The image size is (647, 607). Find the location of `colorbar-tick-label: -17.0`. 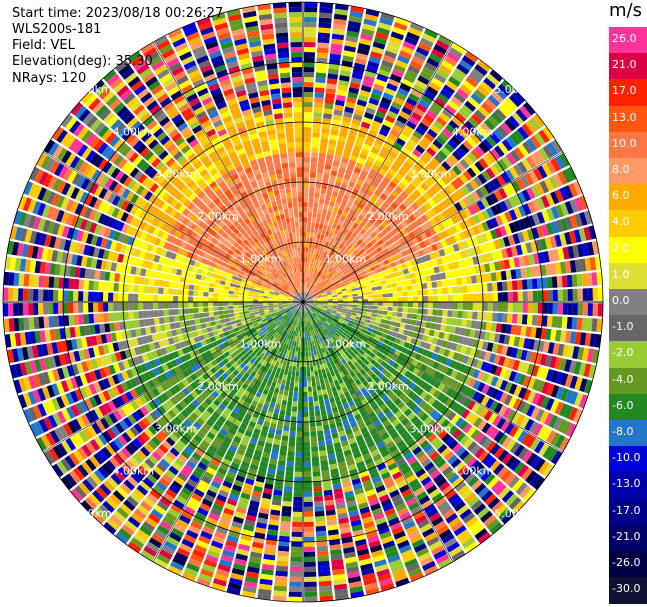

colorbar-tick-label: -17.0 is located at coordinates (626, 510).